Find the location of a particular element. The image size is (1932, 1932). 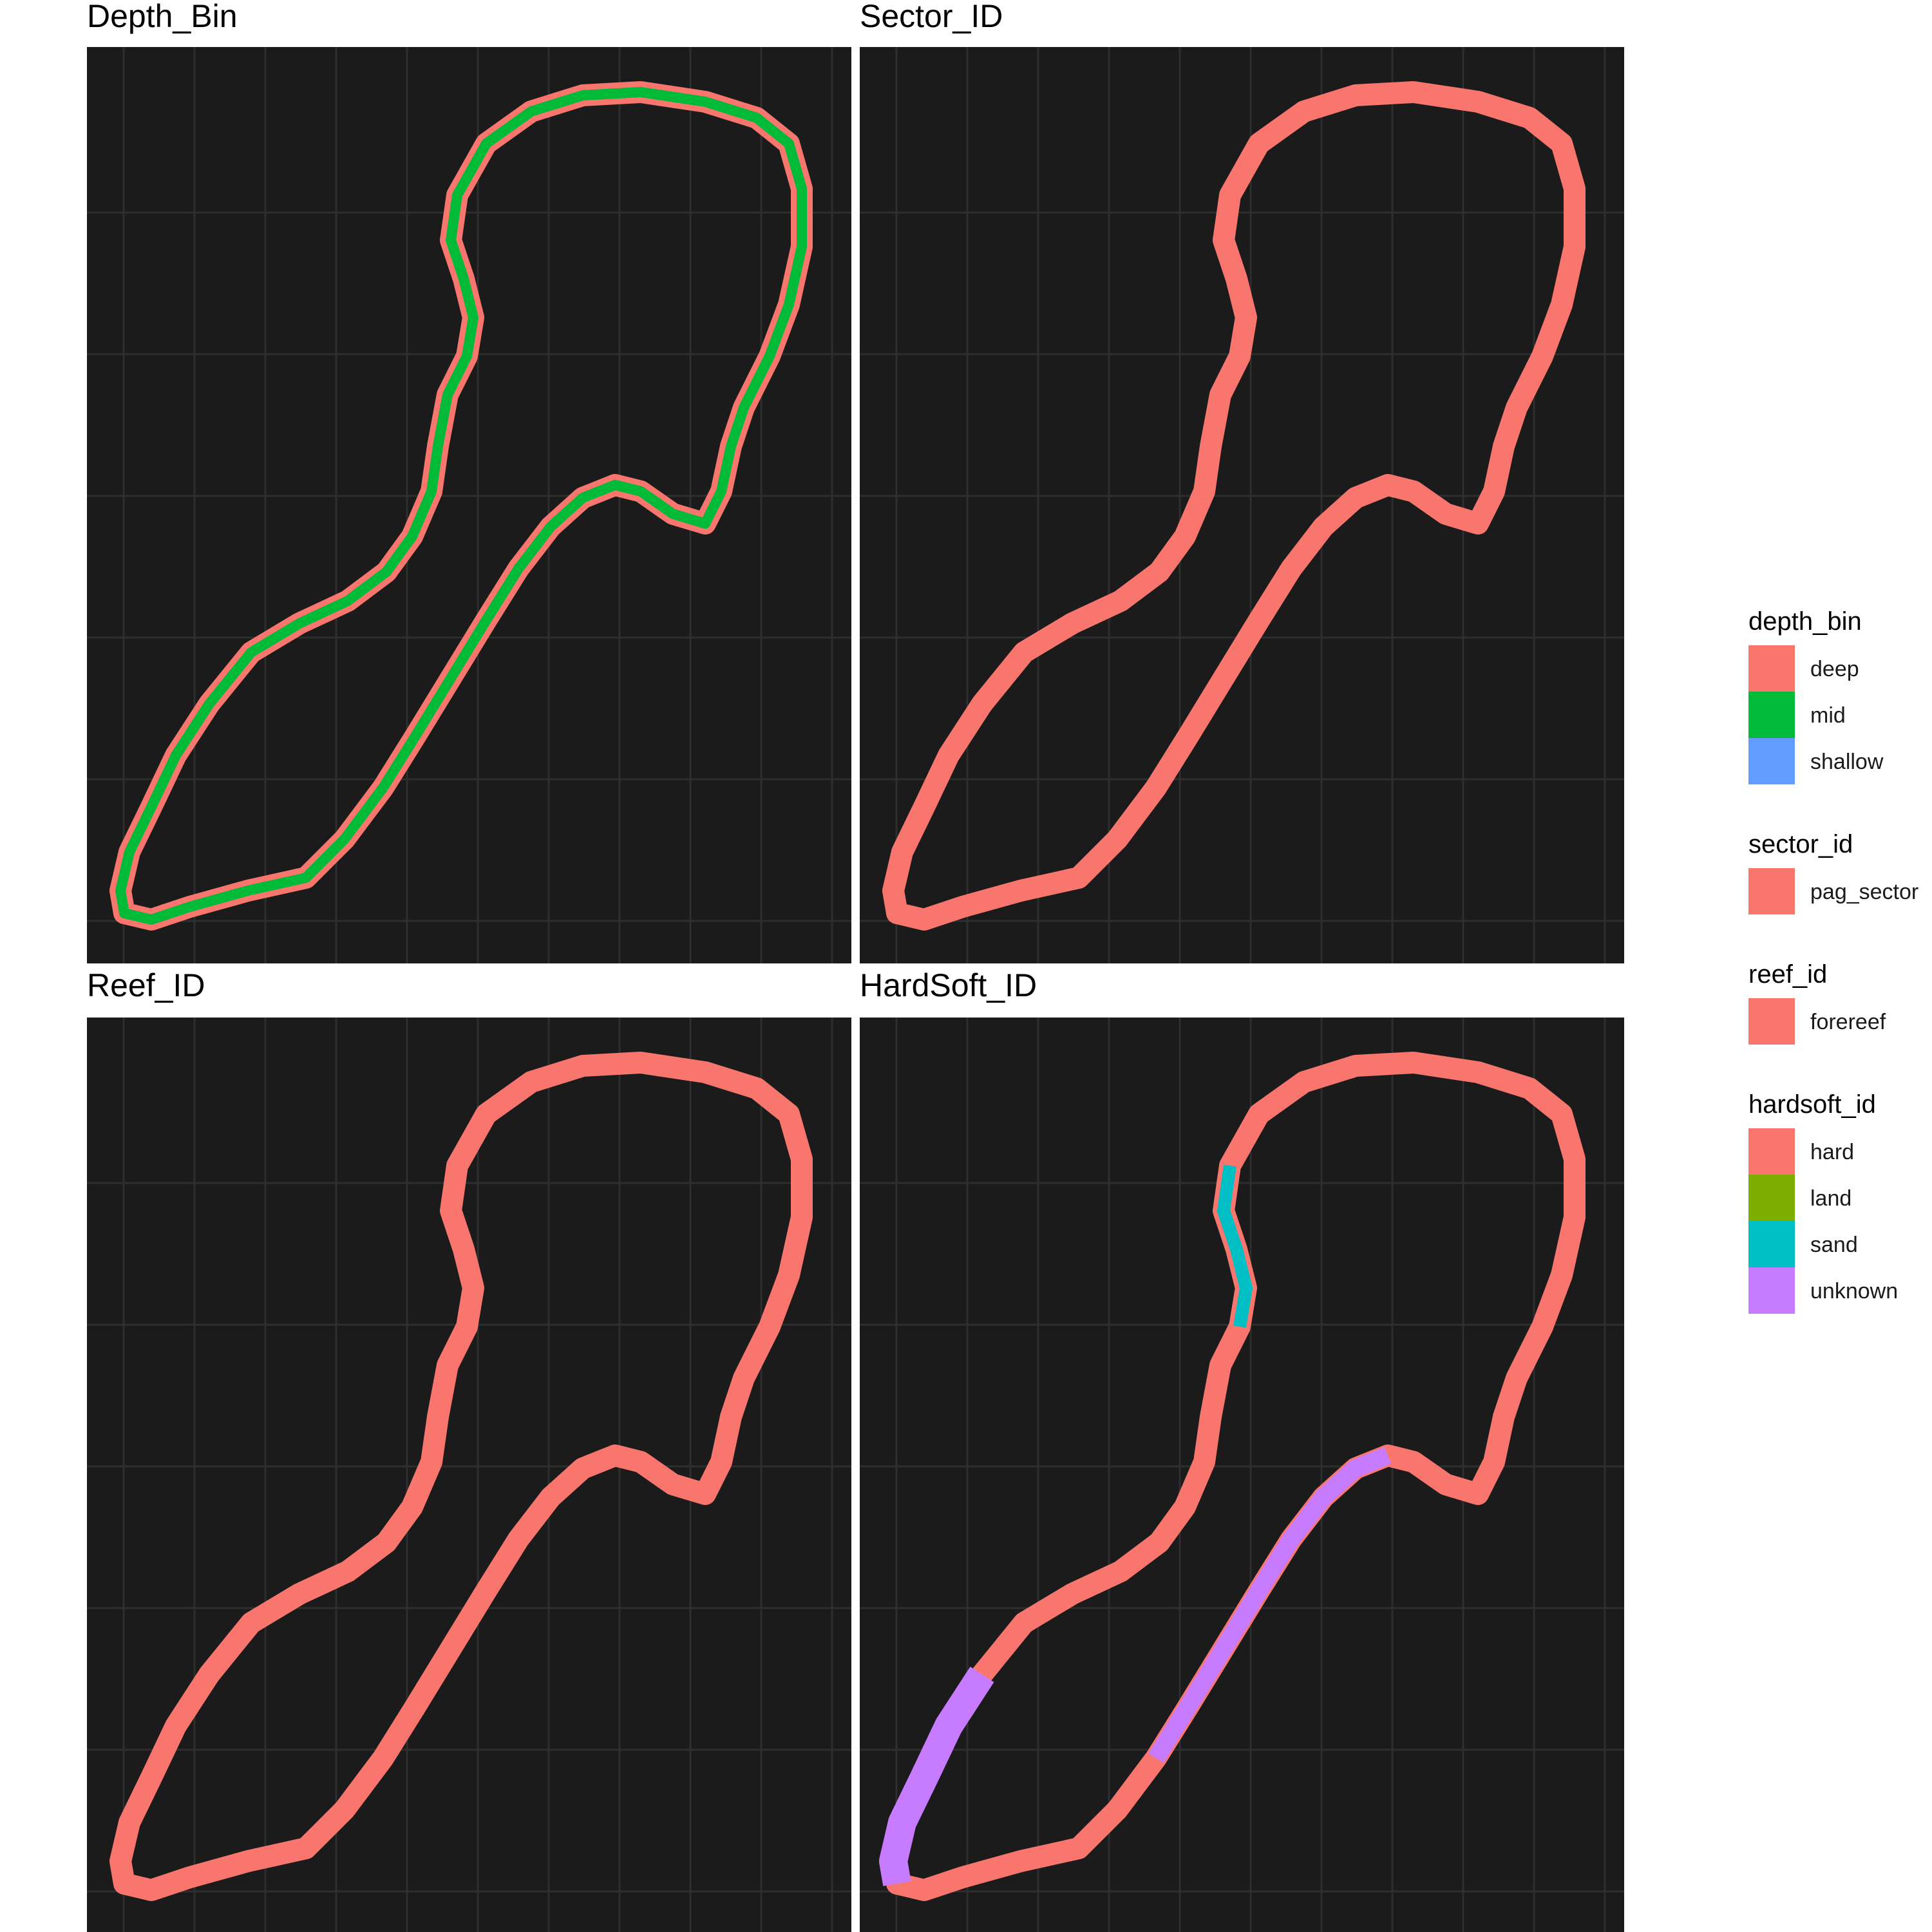

panel-title-sector-id: Sector_ID is located at coordinates (932, 17).